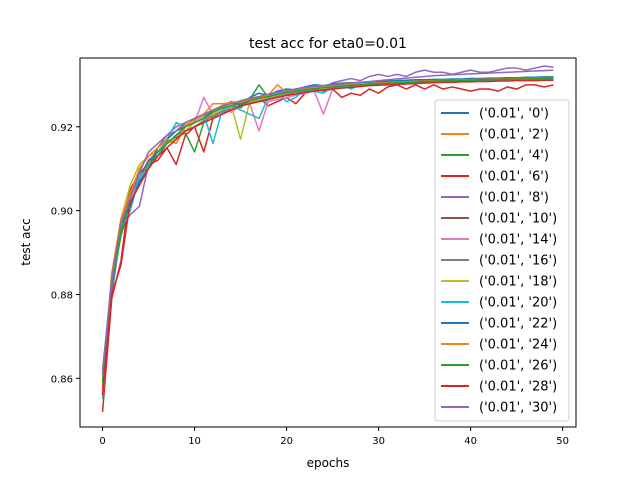 This screenshot has height=480, width=640. What do you see at coordinates (518, 366) in the screenshot?
I see `legend-entry: ('0.01', '26')` at bounding box center [518, 366].